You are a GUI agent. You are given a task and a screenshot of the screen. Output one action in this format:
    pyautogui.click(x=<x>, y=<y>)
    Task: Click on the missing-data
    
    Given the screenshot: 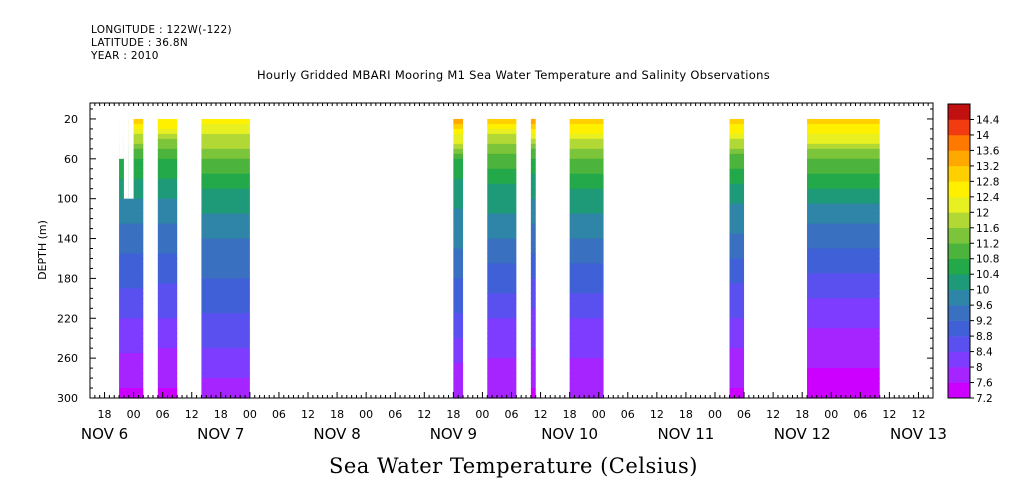 What is the action you would take?
    pyautogui.click(x=121, y=138)
    